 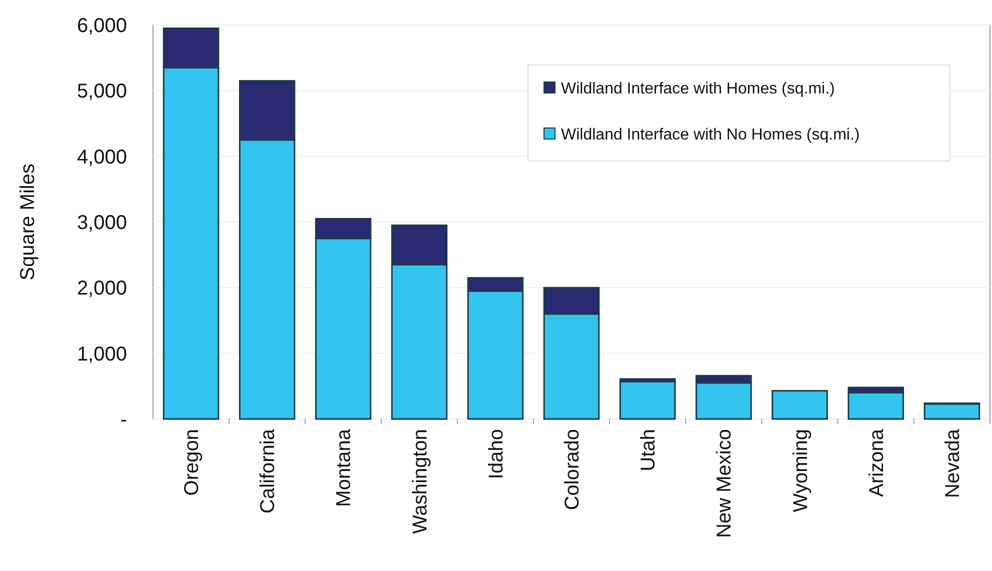 I want to click on x-tick-label: Idaho, so click(x=496, y=454).